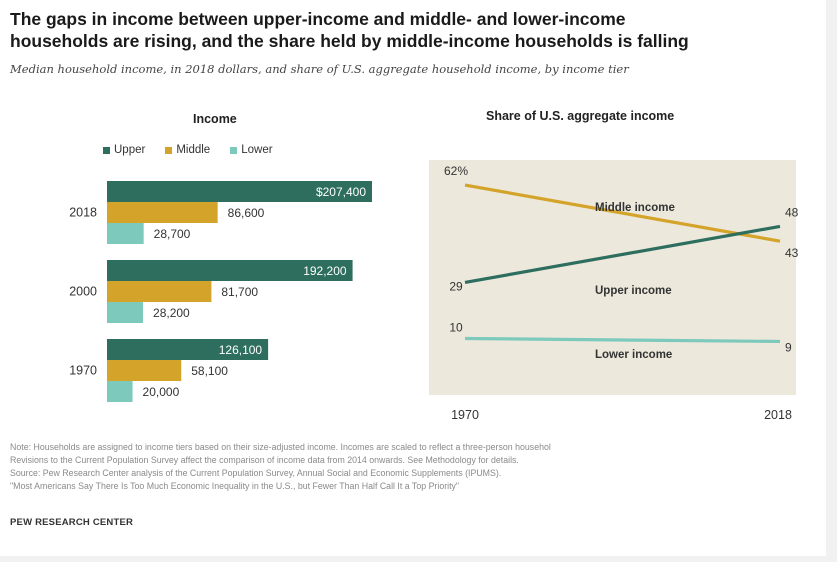 This screenshot has height=562, width=837. I want to click on legend-item-middle: Middle, so click(187, 150).